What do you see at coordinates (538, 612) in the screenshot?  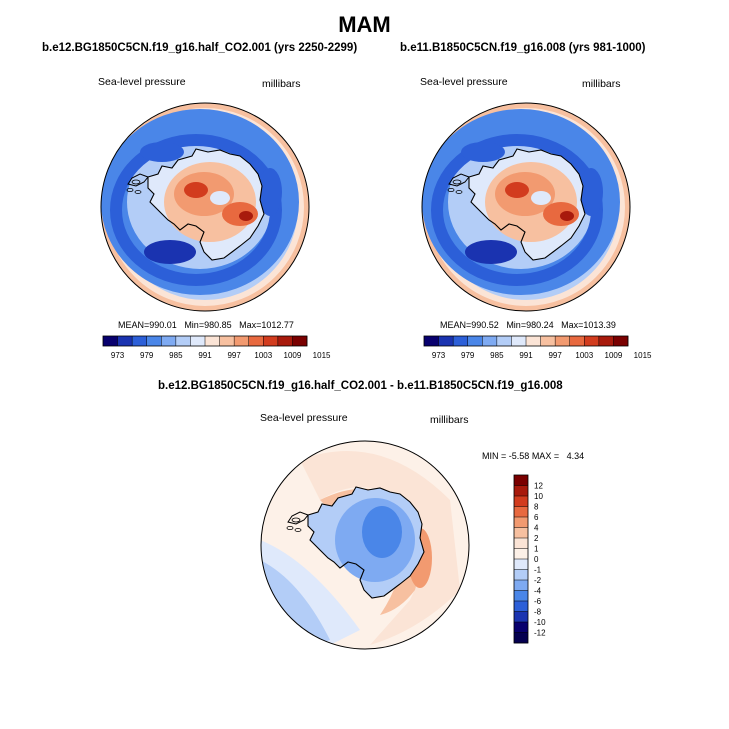 I see `colorbar-tick-label: -8` at bounding box center [538, 612].